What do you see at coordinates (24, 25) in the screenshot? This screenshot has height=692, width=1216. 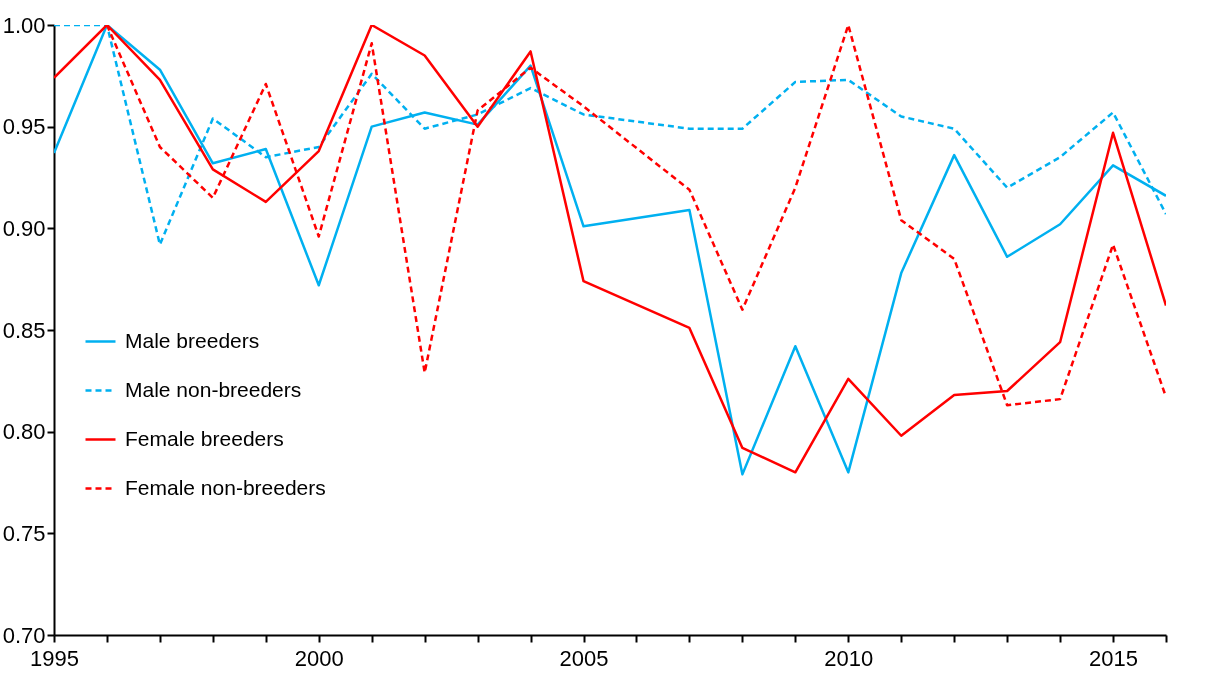 I see `y-tick-label: 1.00` at bounding box center [24, 25].